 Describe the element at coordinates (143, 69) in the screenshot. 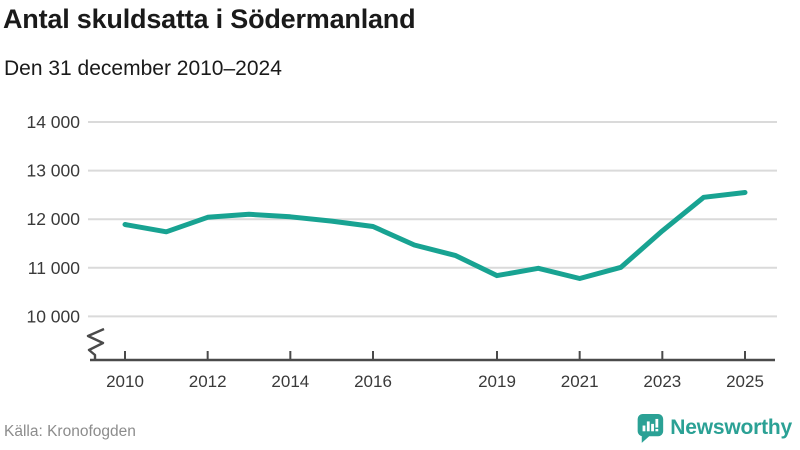

I see `chart-subtitle: Den 31 december 2010–2024` at that location.